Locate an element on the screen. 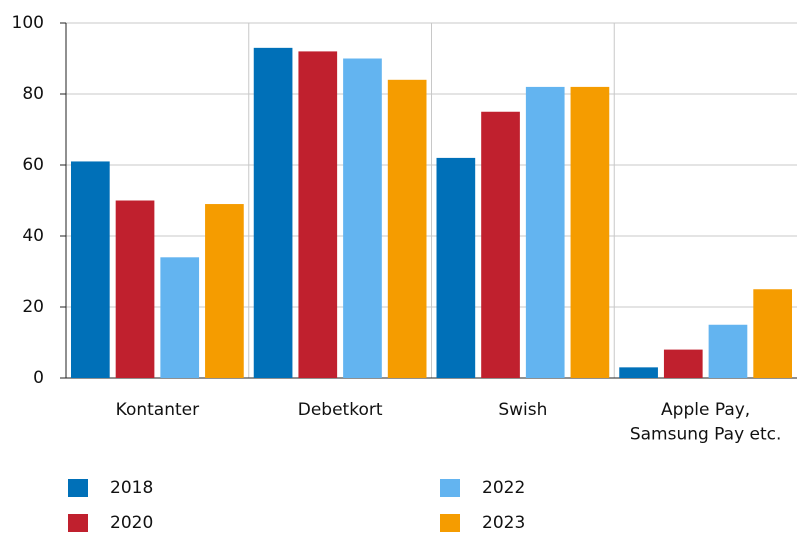 This screenshot has height=533, width=797. y-tick-label: 60 is located at coordinates (33, 165).